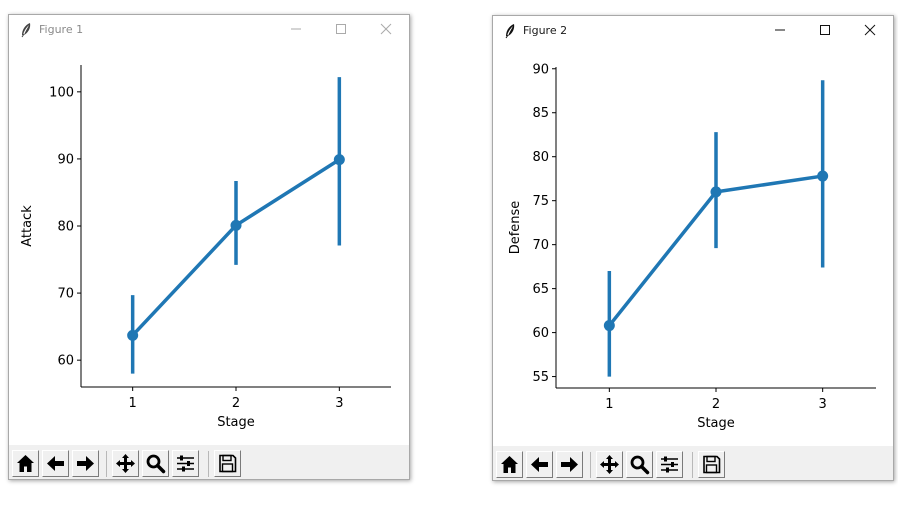 This screenshot has height=505, width=898. I want to click on title-bar: Figure 2, so click(693, 31).